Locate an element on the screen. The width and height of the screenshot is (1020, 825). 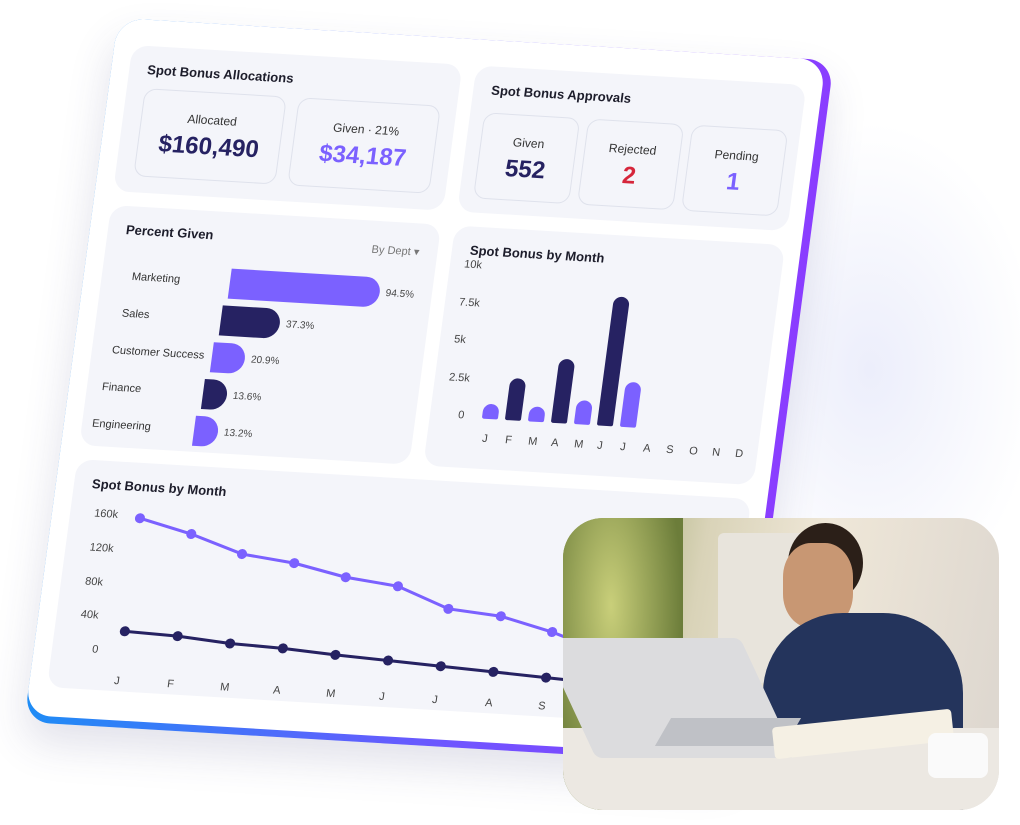
allocated-stat: Allocated $160,490 is located at coordinates (210, 136).